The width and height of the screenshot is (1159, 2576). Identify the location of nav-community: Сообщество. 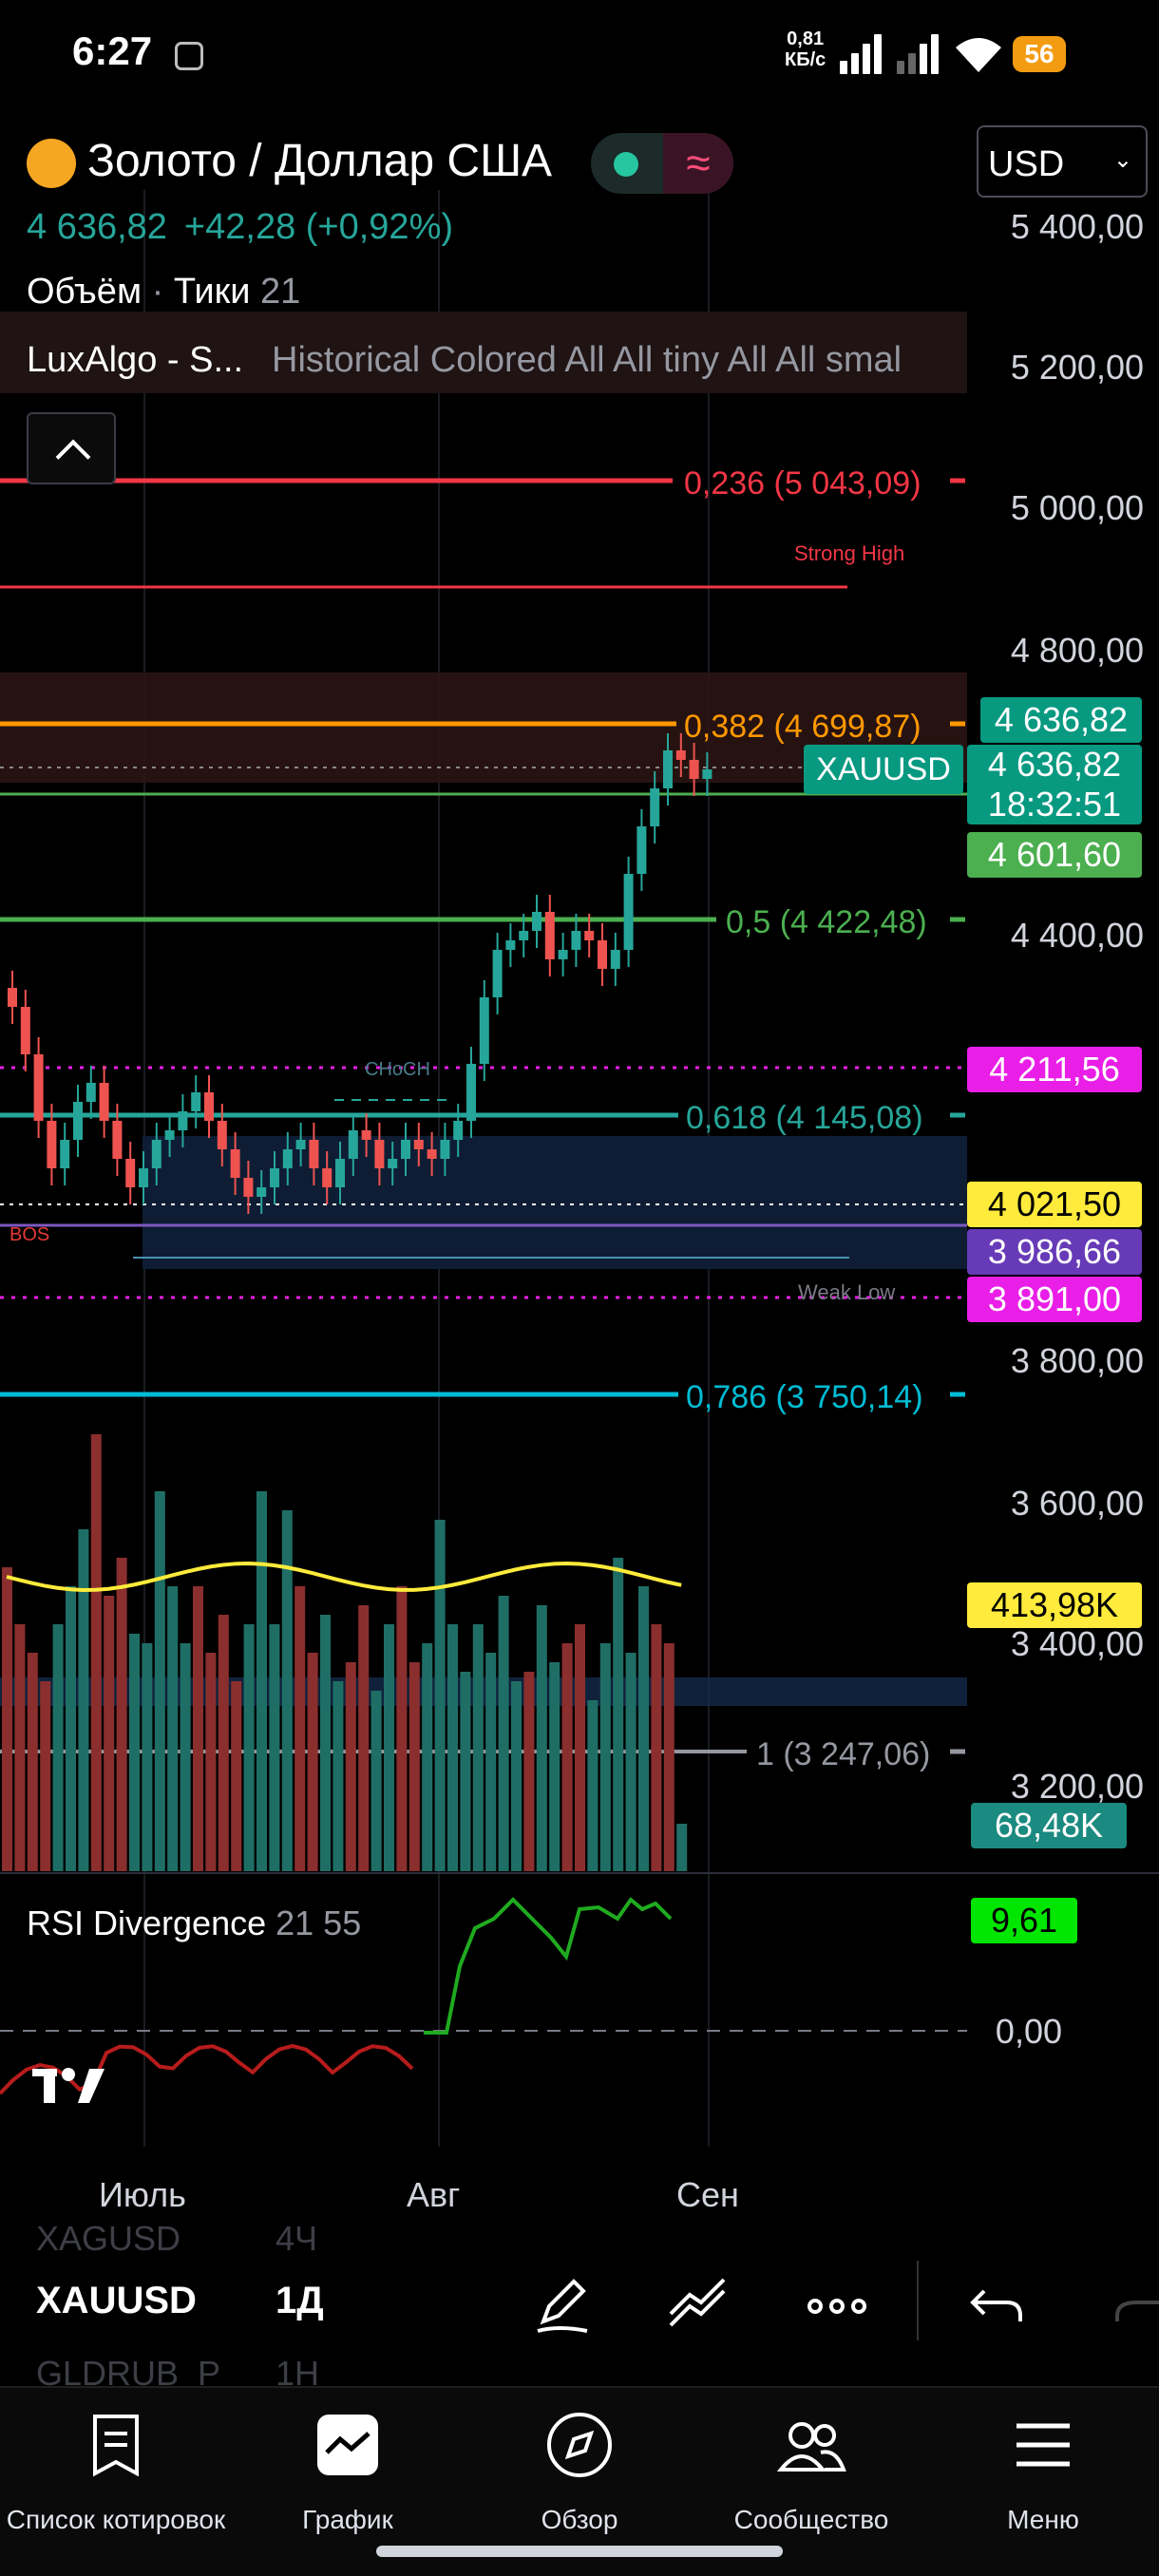
(811, 2471).